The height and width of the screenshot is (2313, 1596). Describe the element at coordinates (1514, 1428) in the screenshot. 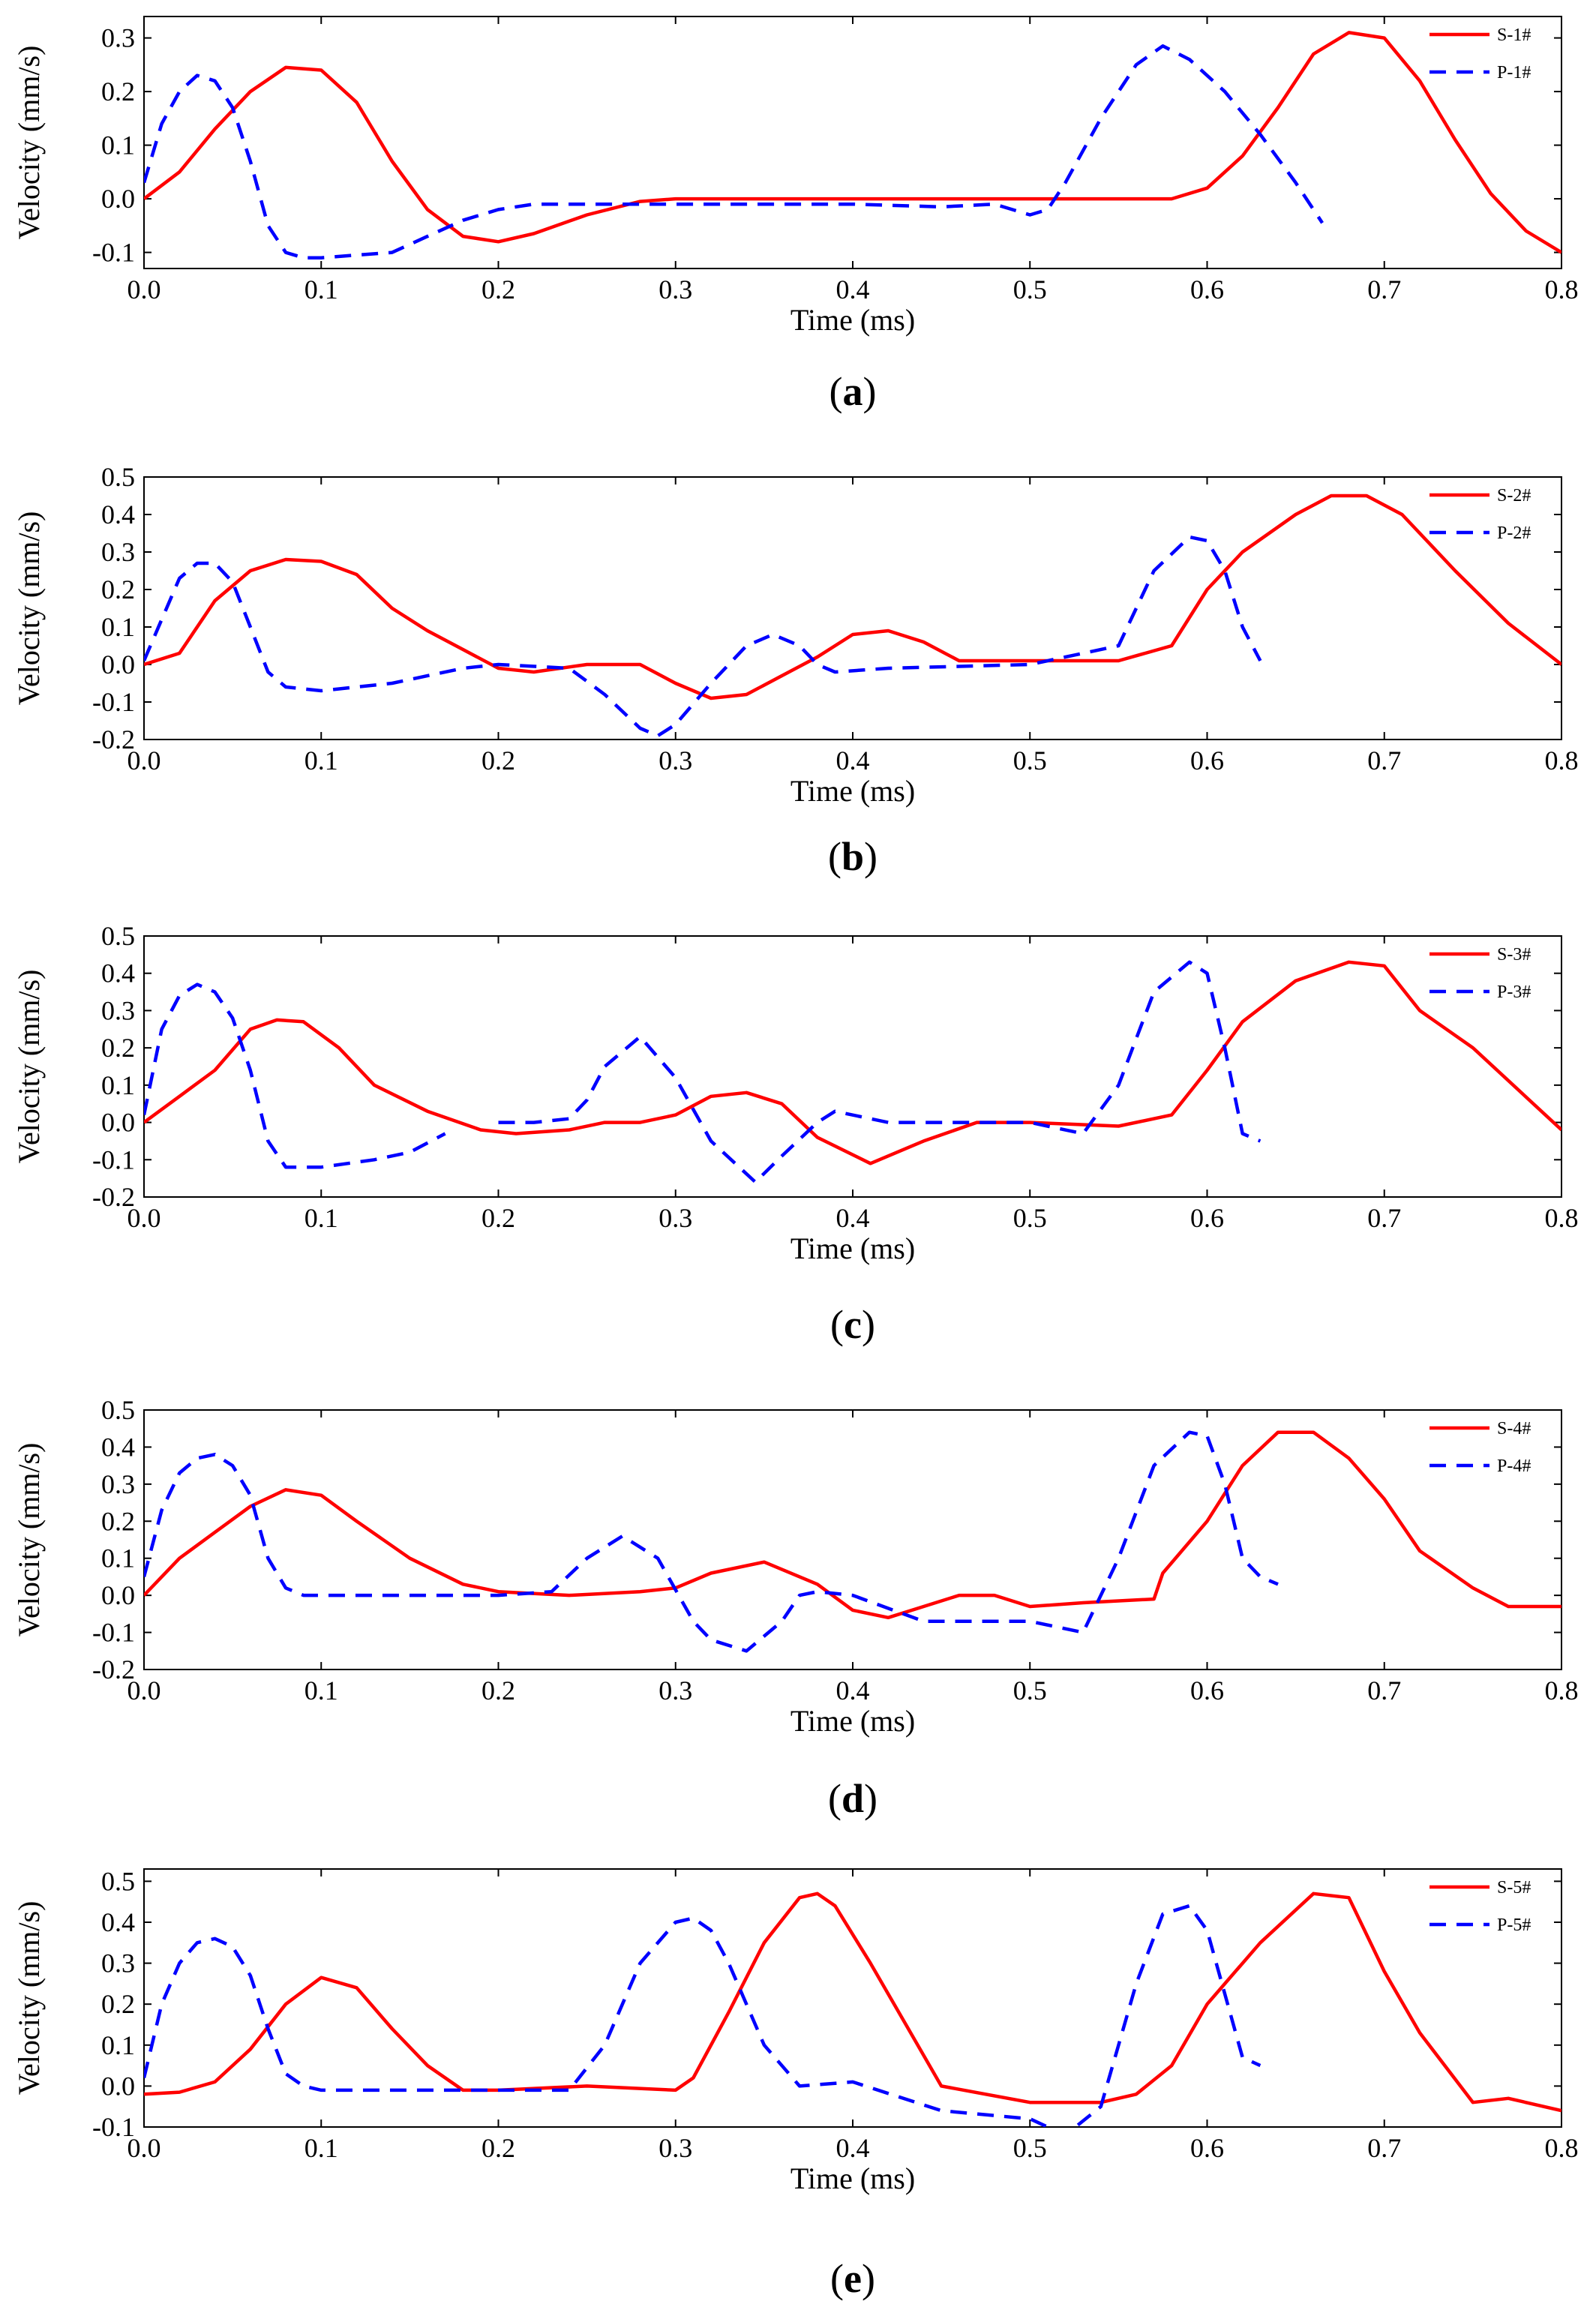

I see `legend-label: S-4#` at that location.